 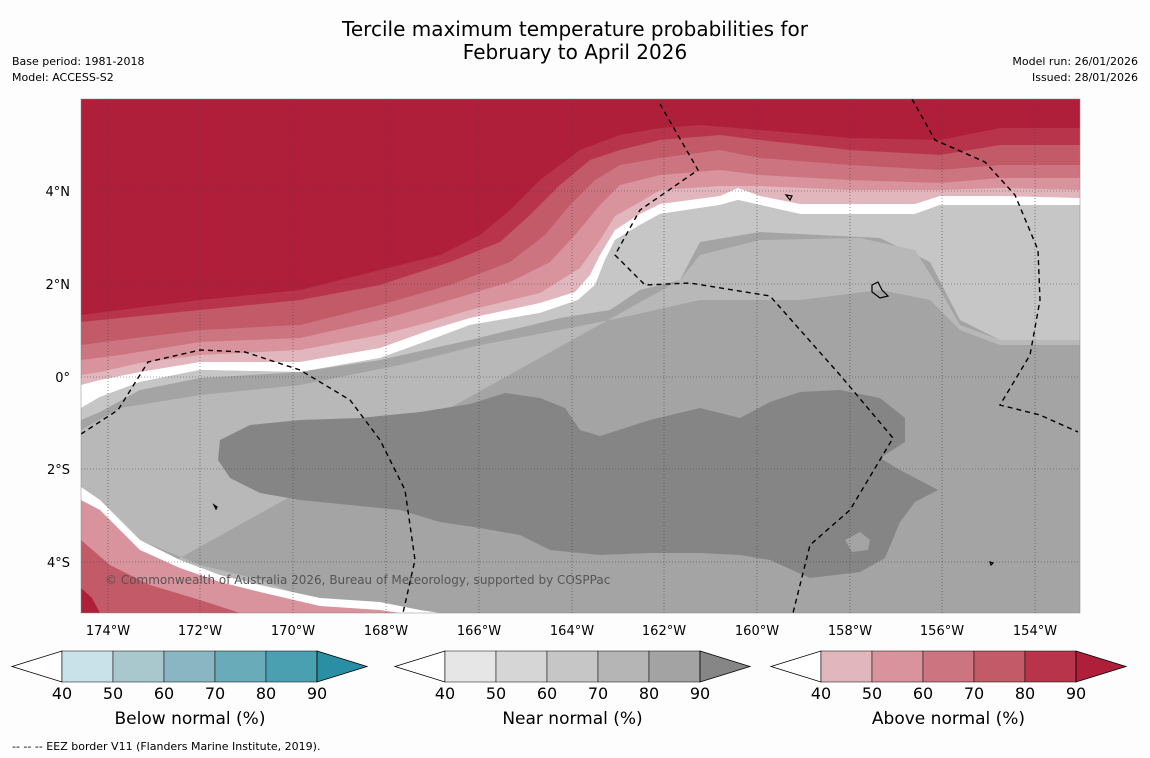 What do you see at coordinates (575, 52) in the screenshot?
I see `title-line-2: February to April 2026` at bounding box center [575, 52].